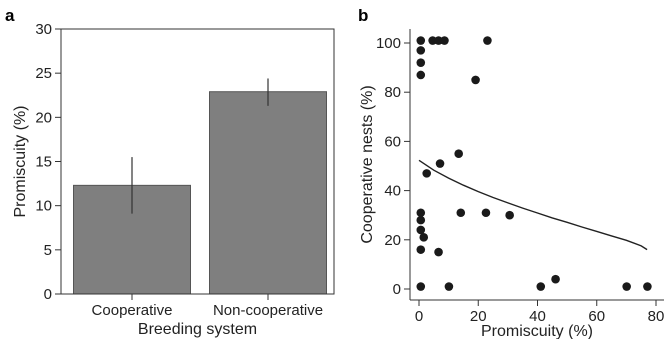 The width and height of the screenshot is (669, 339). What do you see at coordinates (268, 193) in the screenshot?
I see `bar` at bounding box center [268, 193].